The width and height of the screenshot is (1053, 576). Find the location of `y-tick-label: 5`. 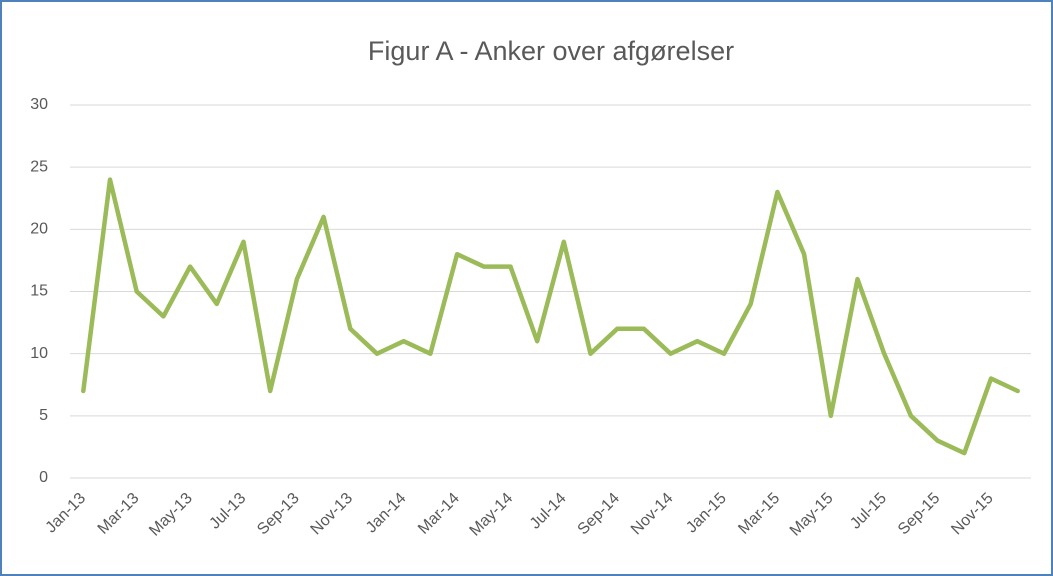

y-tick-label: 5 is located at coordinates (43, 415).